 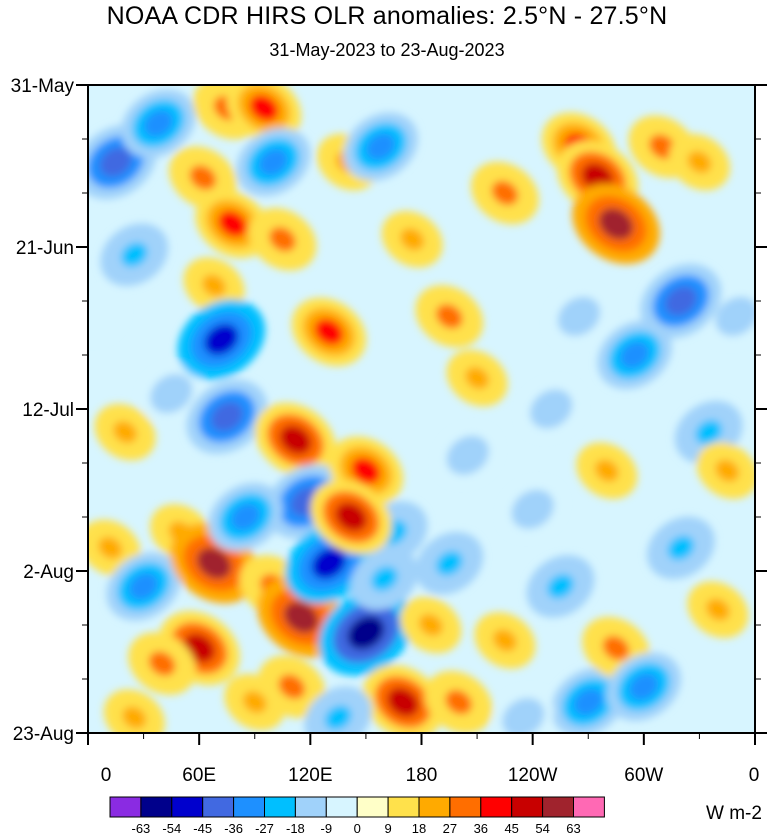 I want to click on colorbar-level-label: 63, so click(x=573, y=827).